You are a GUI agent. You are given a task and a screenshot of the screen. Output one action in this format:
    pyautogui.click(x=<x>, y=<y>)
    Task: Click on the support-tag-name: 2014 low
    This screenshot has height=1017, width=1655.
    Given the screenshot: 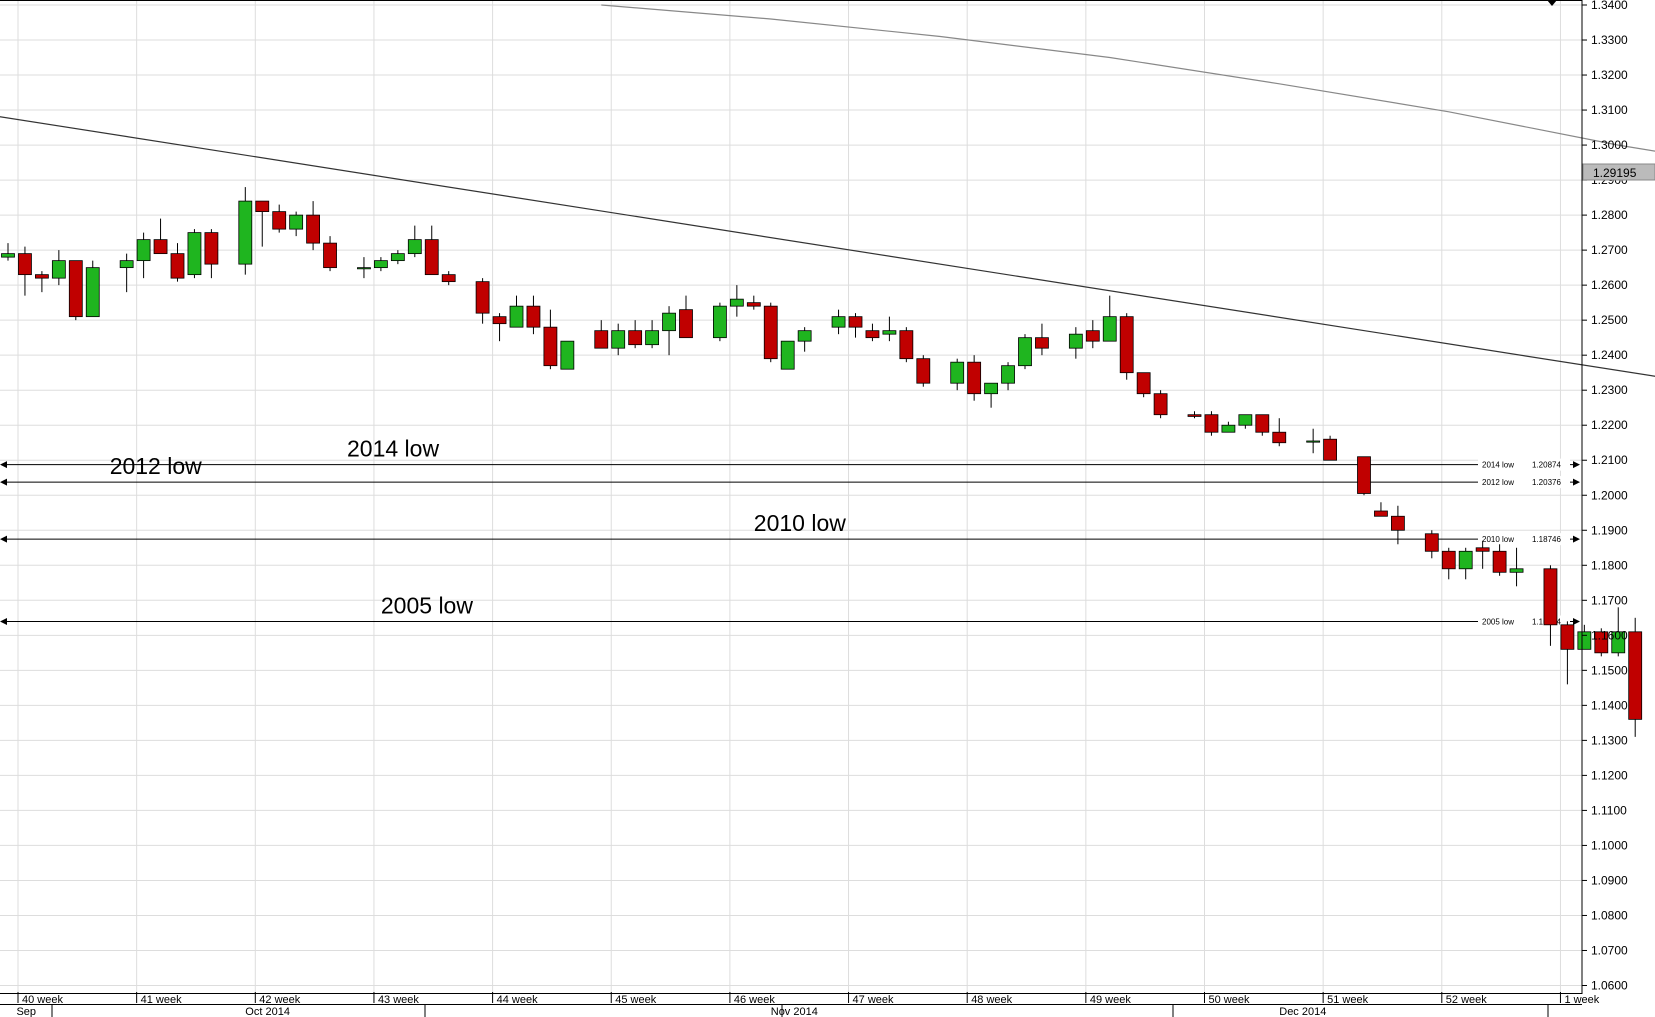 What is the action you would take?
    pyautogui.click(x=1498, y=465)
    